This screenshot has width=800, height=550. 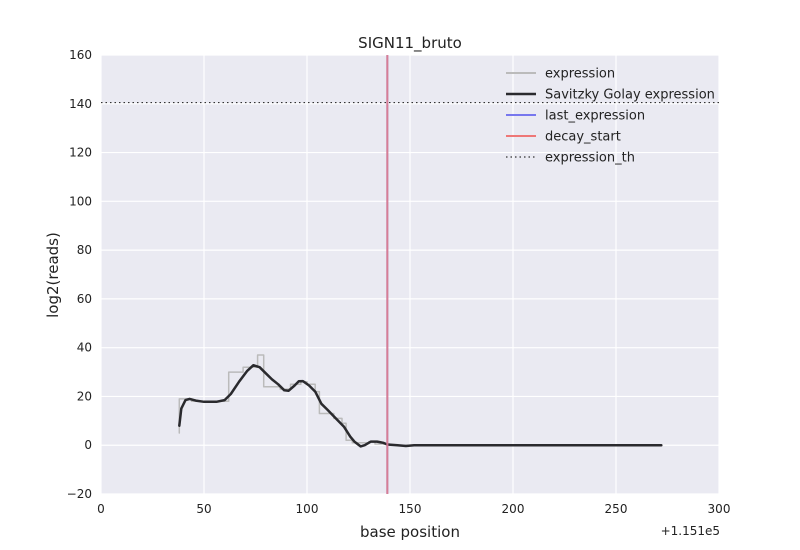 What do you see at coordinates (79, 494) in the screenshot?
I see `y-tick-label: −20` at bounding box center [79, 494].